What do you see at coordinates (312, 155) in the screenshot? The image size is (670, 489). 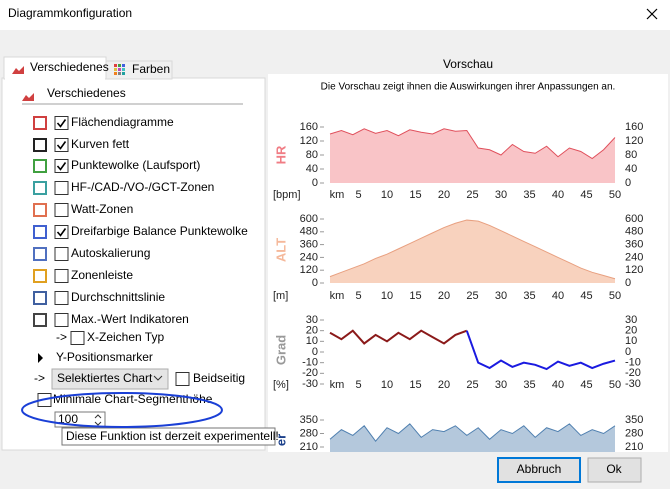 I see `y-tick-label: 80` at bounding box center [312, 155].